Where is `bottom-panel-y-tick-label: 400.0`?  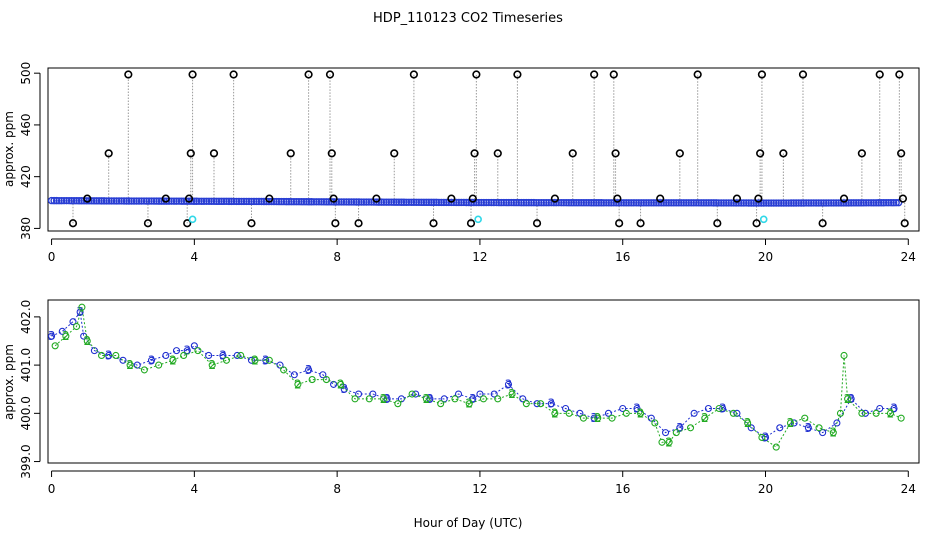
bottom-panel-y-tick-label: 400.0 is located at coordinates (26, 413).